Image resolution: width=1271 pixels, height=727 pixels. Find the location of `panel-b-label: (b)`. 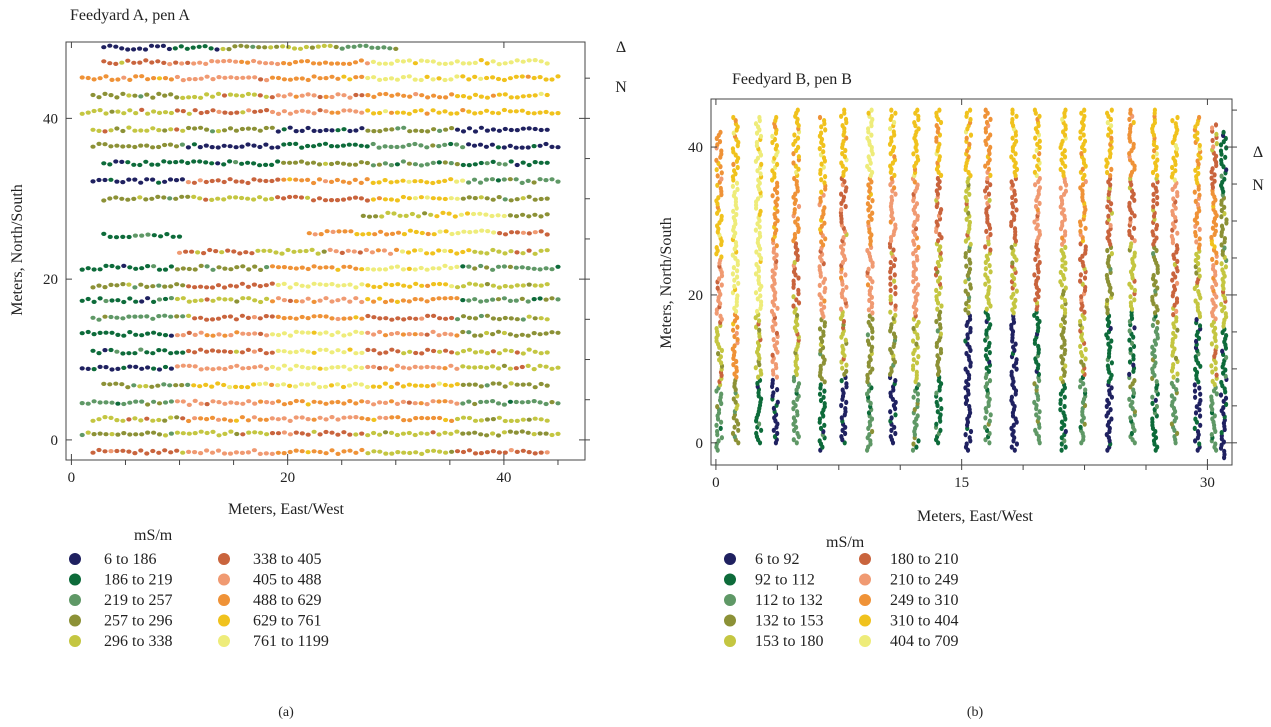

panel-b-label: (b) is located at coordinates (975, 712).